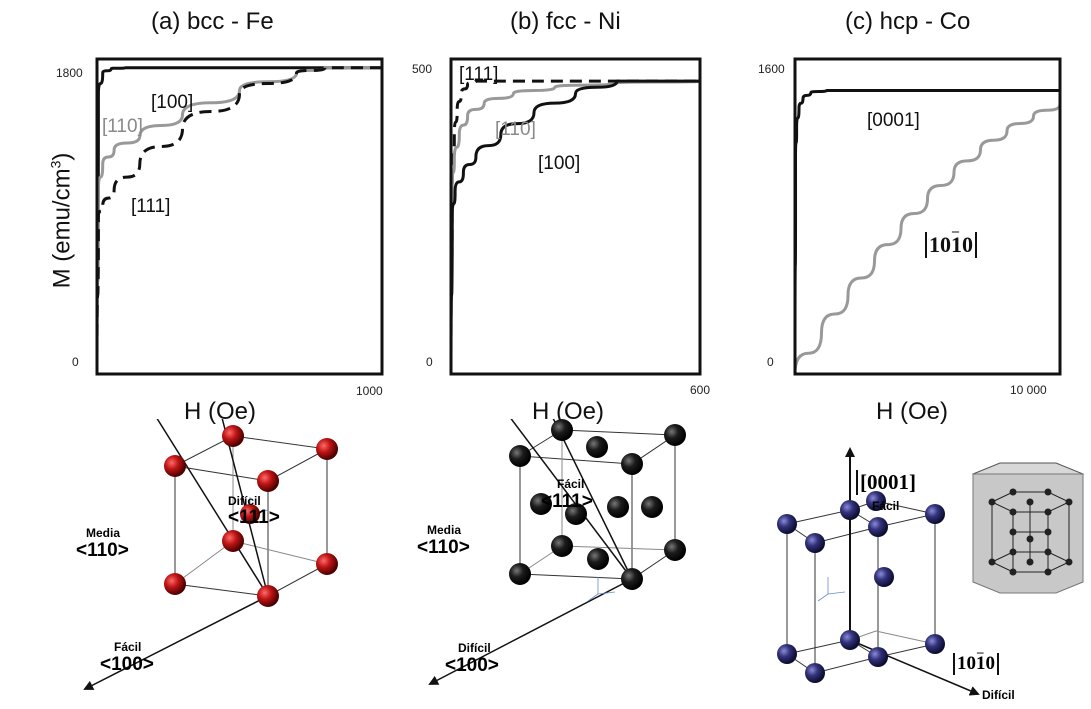  I want to click on panel-b-ymax: 500, so click(422, 69).